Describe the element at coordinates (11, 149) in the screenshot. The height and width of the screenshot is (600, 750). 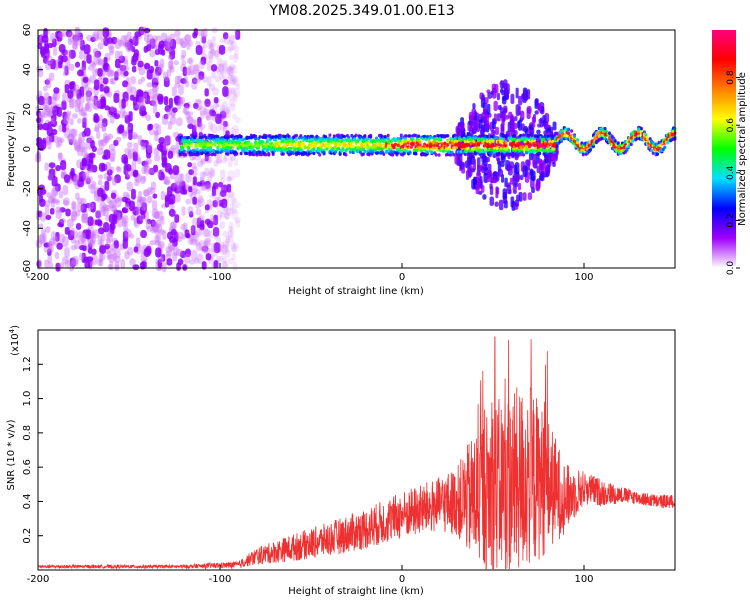
I see `spectrogram-y-axis-label: Frequency (Hz)` at that location.